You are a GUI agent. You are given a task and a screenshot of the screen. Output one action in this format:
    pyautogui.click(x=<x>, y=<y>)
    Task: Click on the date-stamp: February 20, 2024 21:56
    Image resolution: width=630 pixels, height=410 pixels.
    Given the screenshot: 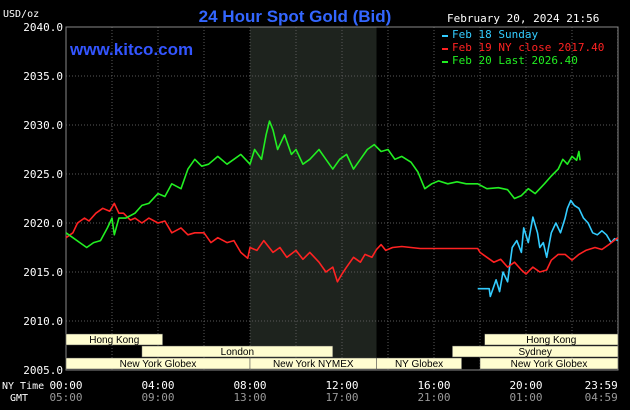 What is the action you would take?
    pyautogui.click(x=523, y=18)
    